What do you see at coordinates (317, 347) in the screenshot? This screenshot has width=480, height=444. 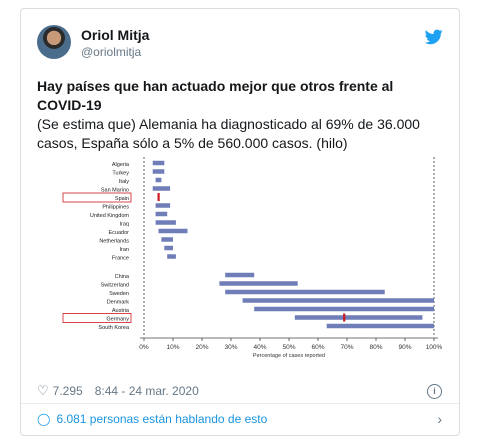 I see `x-tick-label: 60%` at bounding box center [317, 347].